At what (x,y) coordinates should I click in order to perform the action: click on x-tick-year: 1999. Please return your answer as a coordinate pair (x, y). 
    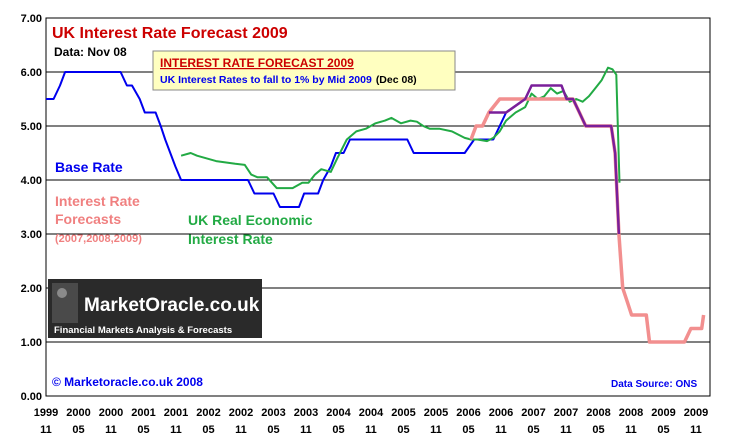
    Looking at the image, I should click on (46, 413).